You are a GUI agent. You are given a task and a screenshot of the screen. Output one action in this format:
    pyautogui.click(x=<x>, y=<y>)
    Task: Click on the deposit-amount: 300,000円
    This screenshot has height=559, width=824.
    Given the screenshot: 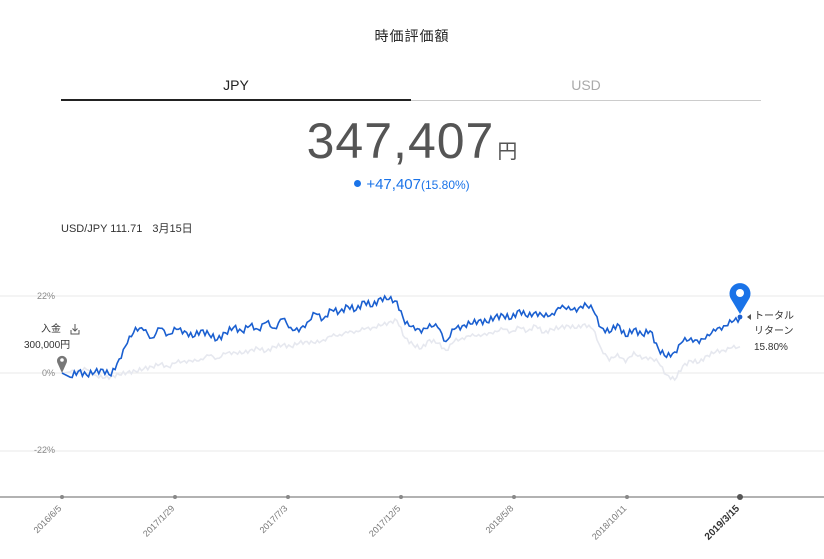 What is the action you would take?
    pyautogui.click(x=47, y=345)
    